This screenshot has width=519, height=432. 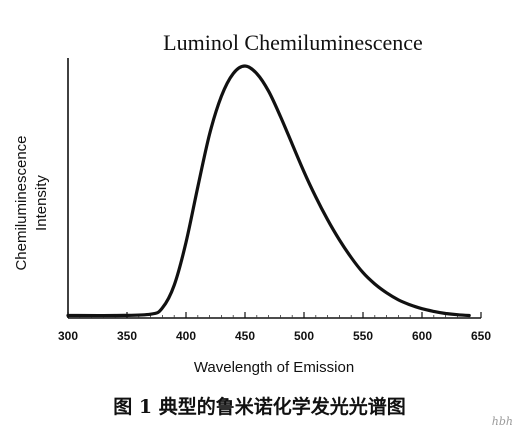 What do you see at coordinates (41, 203) in the screenshot?
I see `y-axis-label-line-2: Intensity` at bounding box center [41, 203].